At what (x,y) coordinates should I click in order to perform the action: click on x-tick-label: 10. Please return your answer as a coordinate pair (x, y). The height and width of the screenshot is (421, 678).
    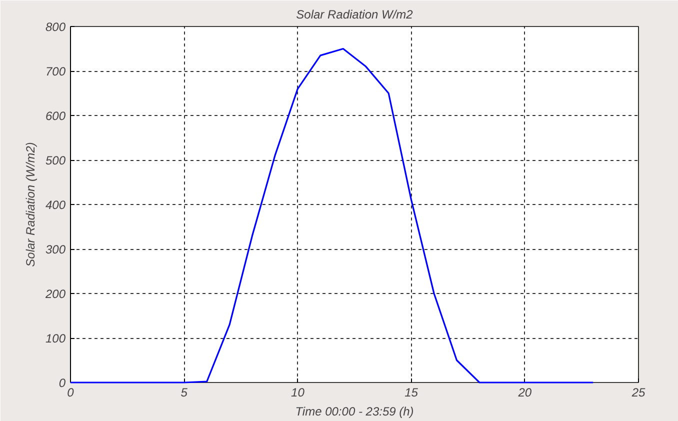
    Looking at the image, I should click on (298, 393).